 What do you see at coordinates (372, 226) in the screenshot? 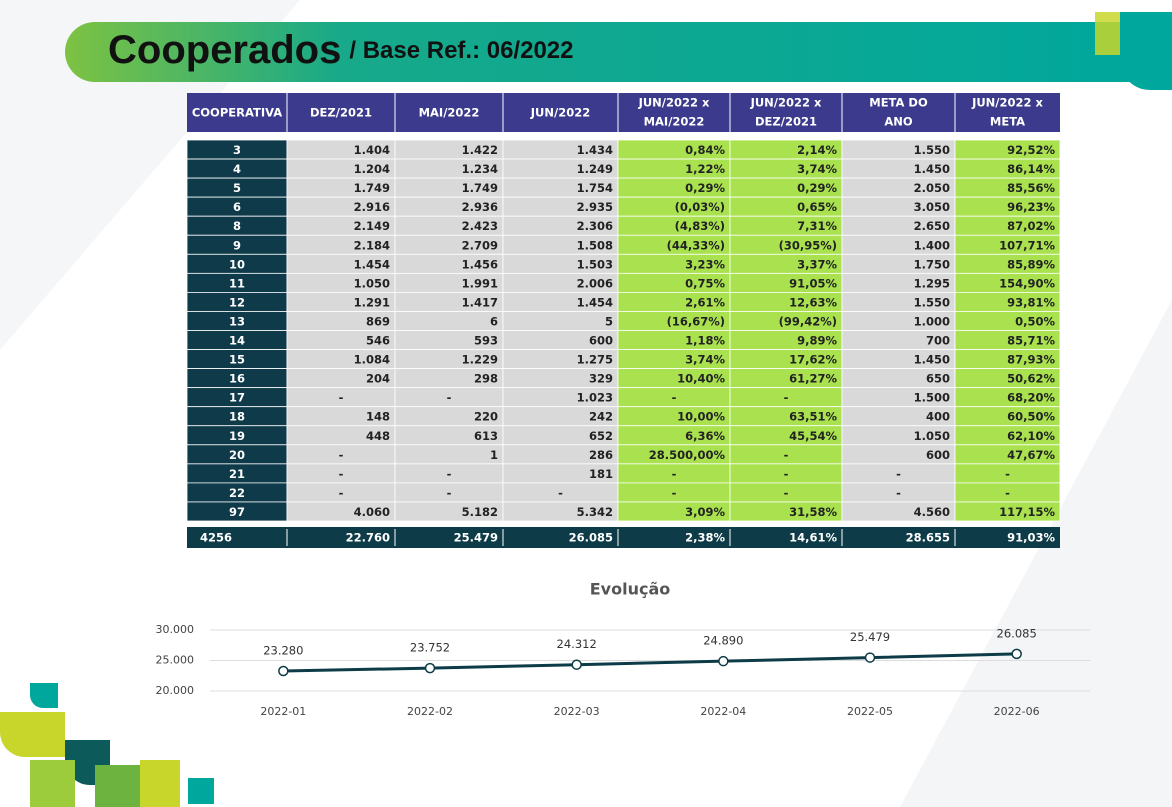
I see `table-cell: 2.149` at bounding box center [372, 226].